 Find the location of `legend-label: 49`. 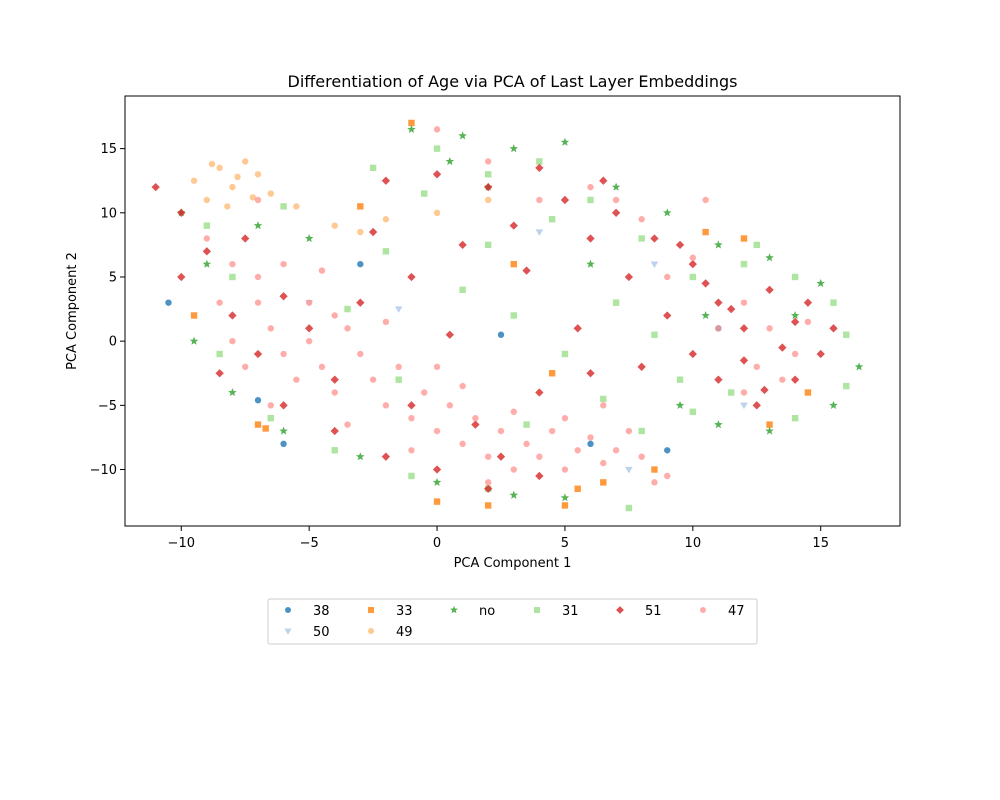

legend-label: 49 is located at coordinates (404, 632).